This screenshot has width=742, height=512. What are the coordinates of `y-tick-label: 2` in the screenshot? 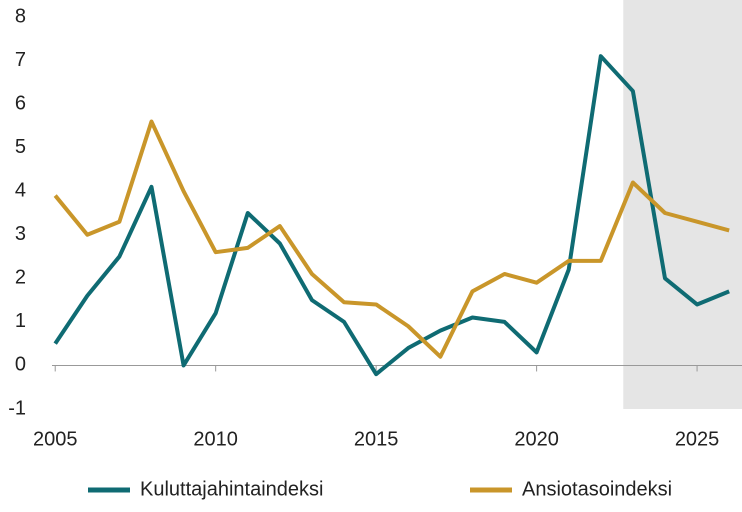 It's located at (20, 278).